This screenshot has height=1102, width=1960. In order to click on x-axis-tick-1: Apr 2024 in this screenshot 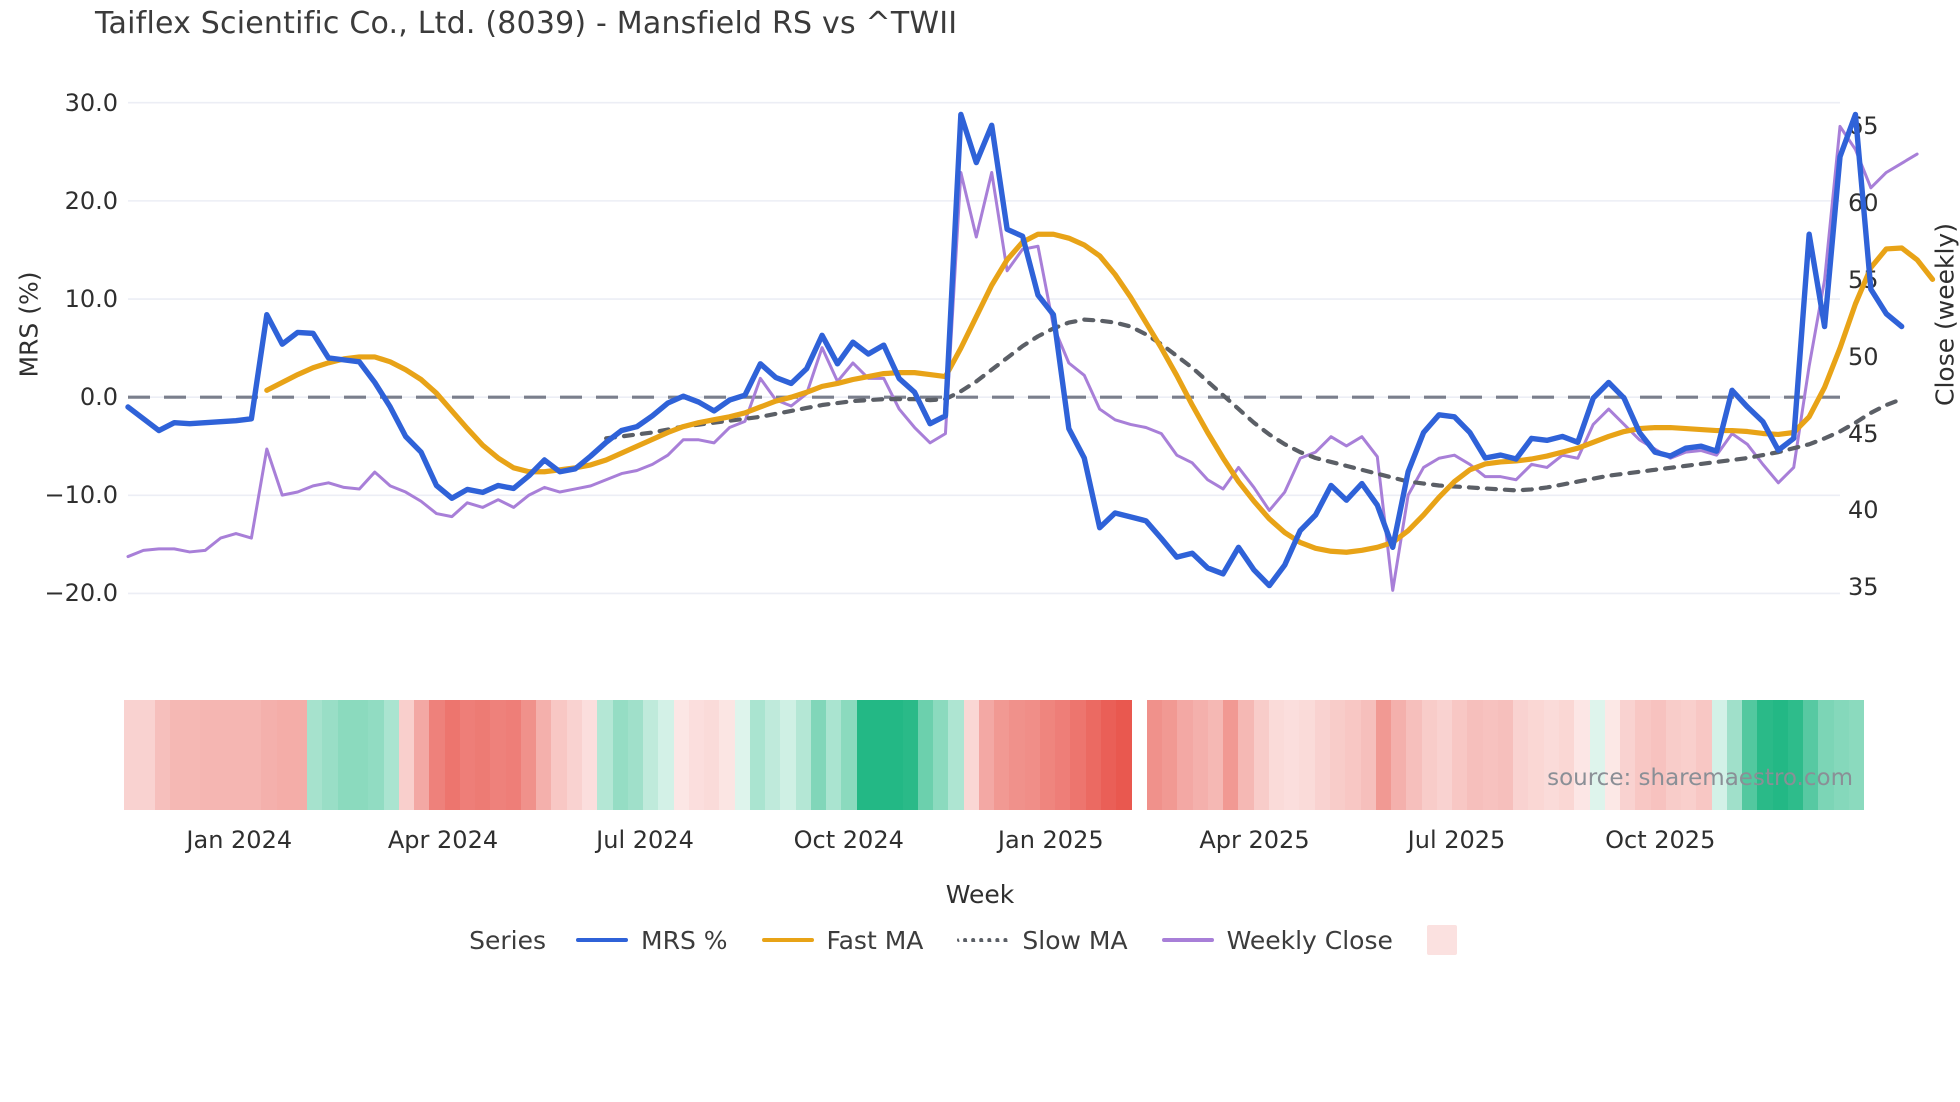, I will do `click(443, 840)`.